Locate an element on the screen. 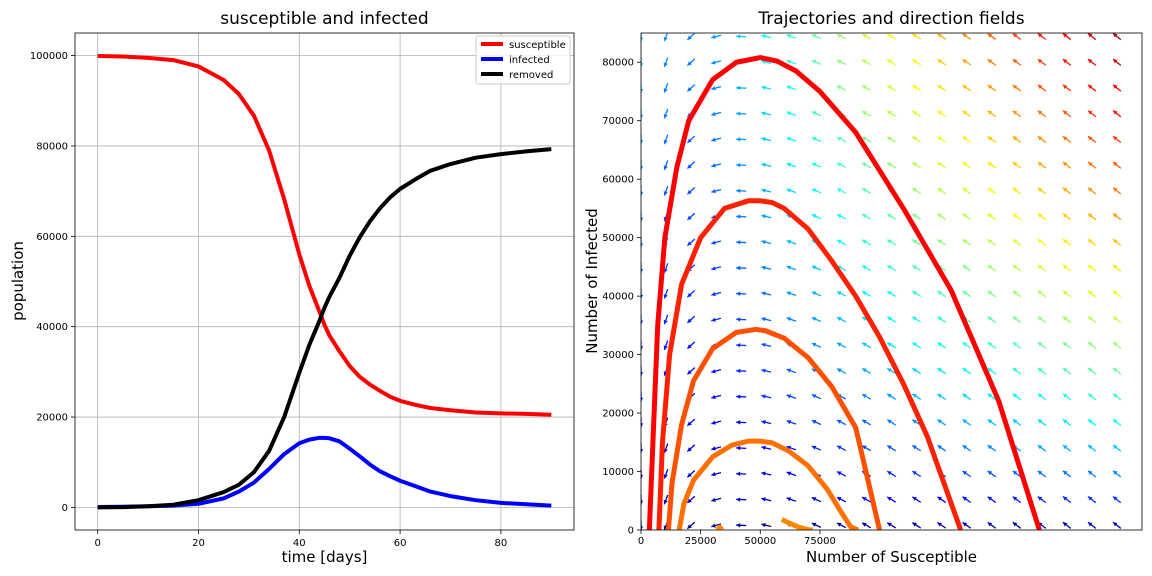 This screenshot has width=1152, height=576. right-x-axis-label: Number of Susceptible is located at coordinates (891, 557).